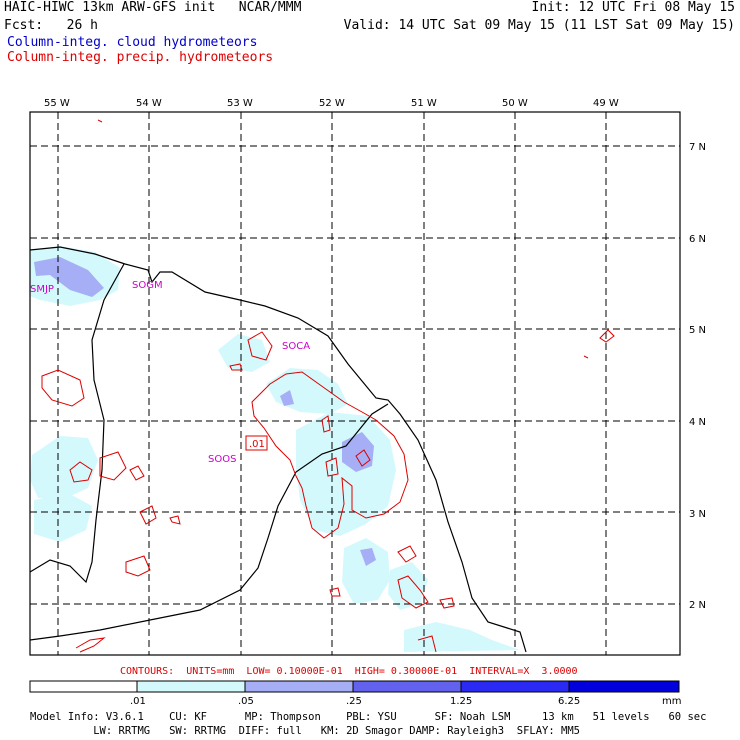  What do you see at coordinates (51, 25) in the screenshot?
I see `forecast-hour: Fcst: 26 h` at bounding box center [51, 25].